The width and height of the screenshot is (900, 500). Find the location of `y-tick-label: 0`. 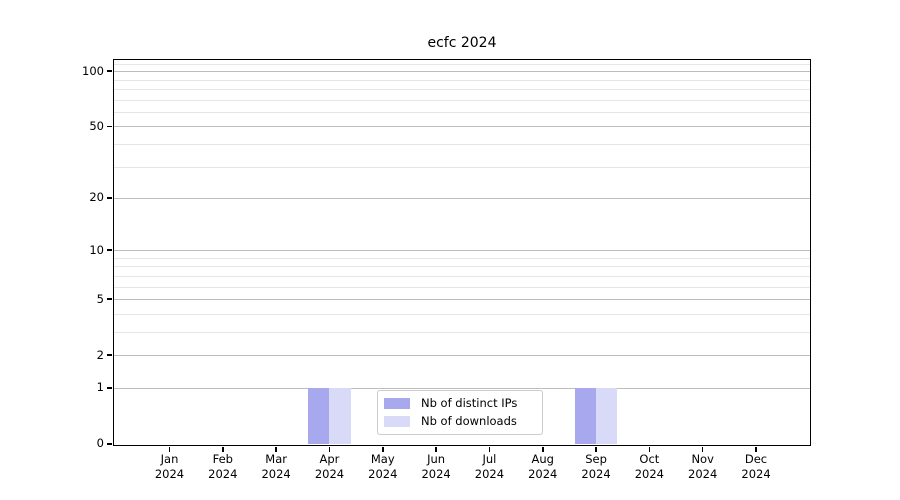

y-tick-label: 0 is located at coordinates (100, 443).